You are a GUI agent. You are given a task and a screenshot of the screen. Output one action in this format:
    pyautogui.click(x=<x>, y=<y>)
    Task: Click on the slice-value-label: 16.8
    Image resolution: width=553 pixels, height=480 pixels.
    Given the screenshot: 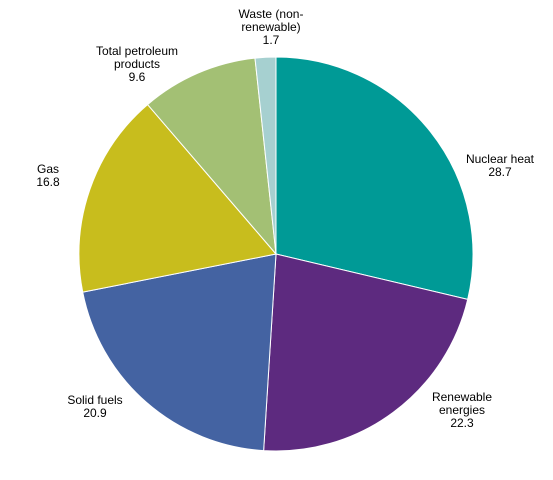 What is the action you would take?
    pyautogui.click(x=48, y=182)
    